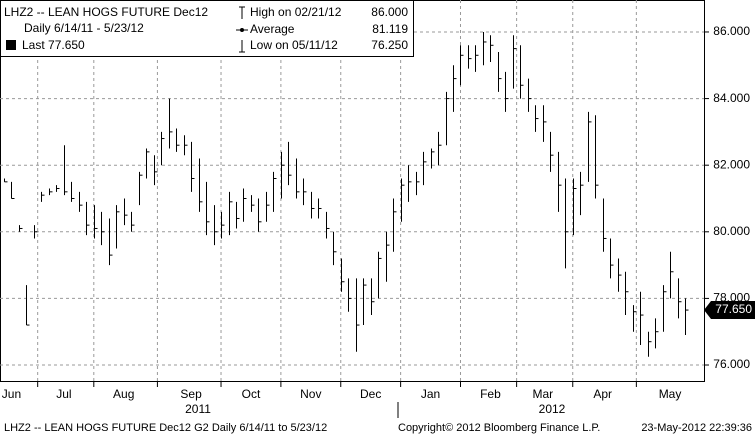 The width and height of the screenshot is (756, 441). Describe the element at coordinates (251, 394) in the screenshot. I see `x-tick-label: Oct` at that location.